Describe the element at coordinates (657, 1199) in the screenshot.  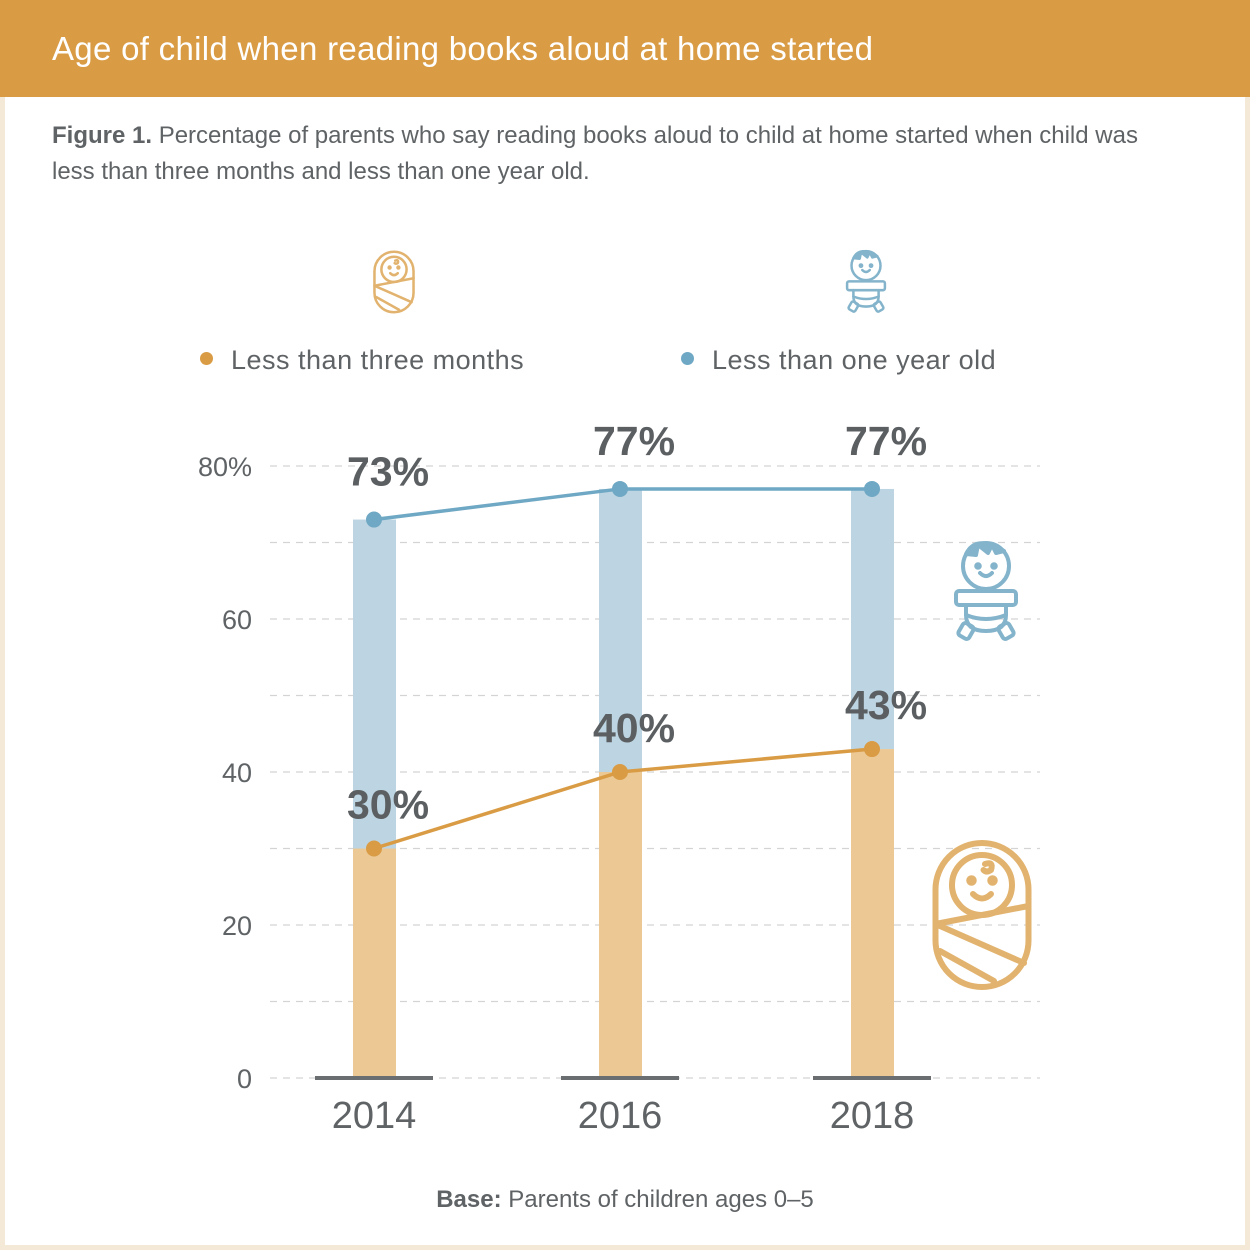
I see `base-text: Parents of children ages 0–5` at that location.